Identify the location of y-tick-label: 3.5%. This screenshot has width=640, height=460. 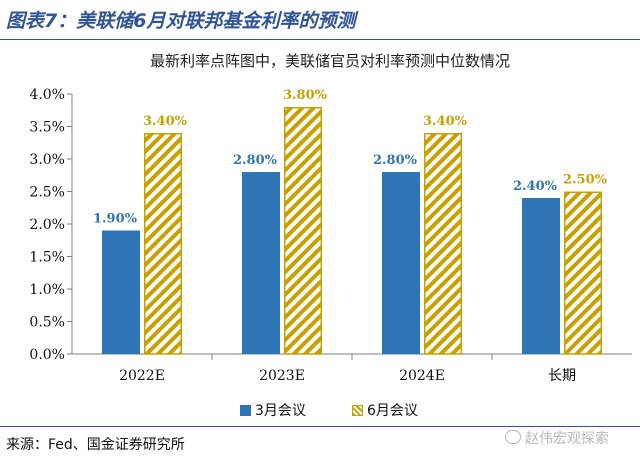
(47, 128).